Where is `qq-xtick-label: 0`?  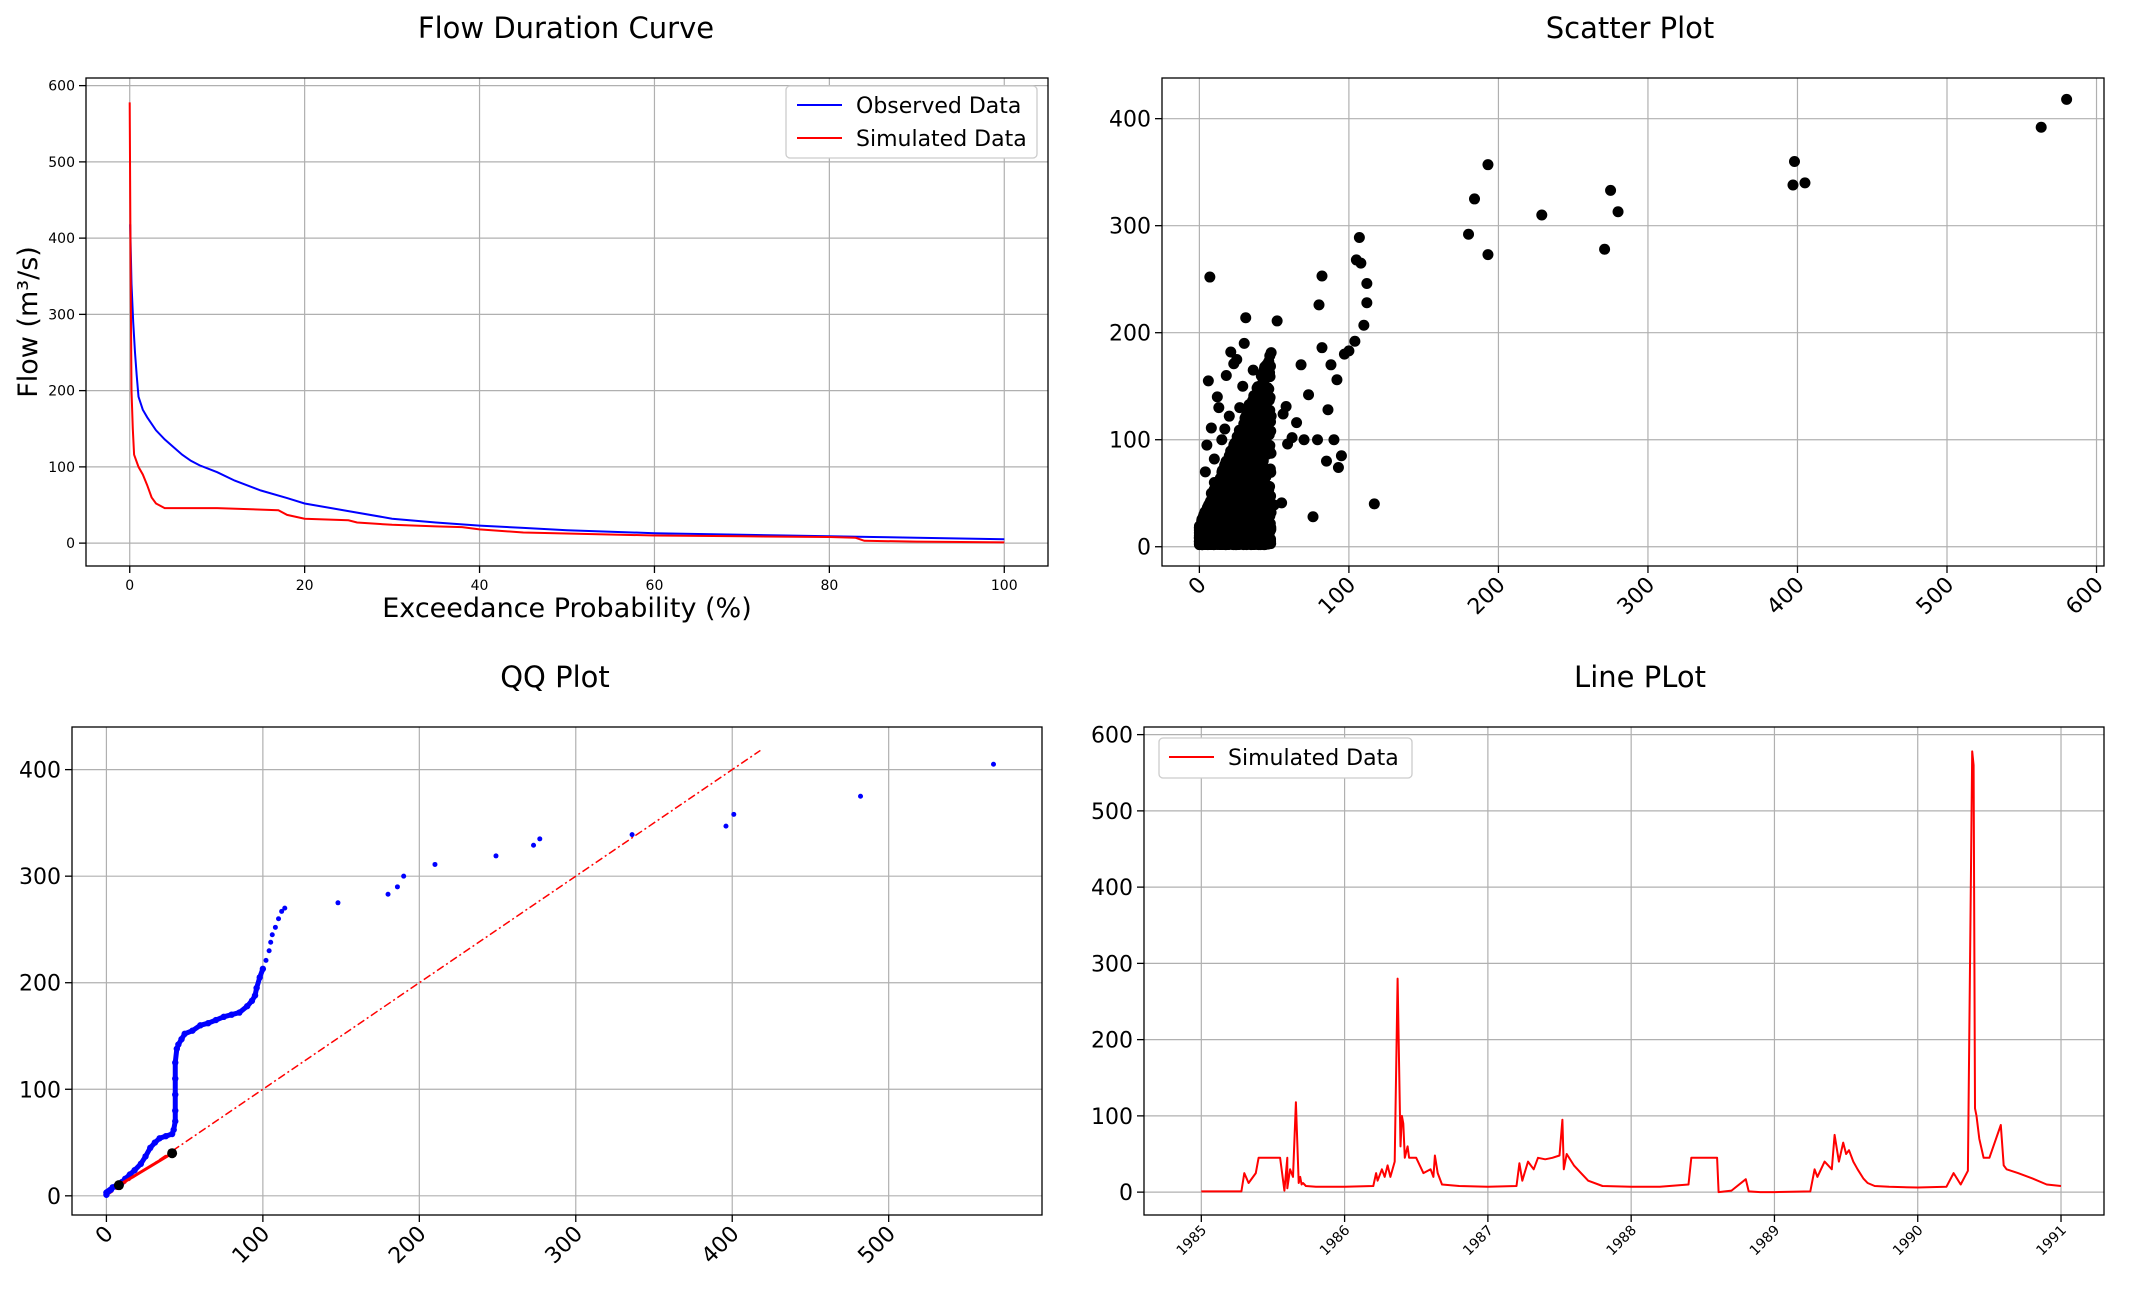 qq-xtick-label: 0 is located at coordinates (105, 1236).